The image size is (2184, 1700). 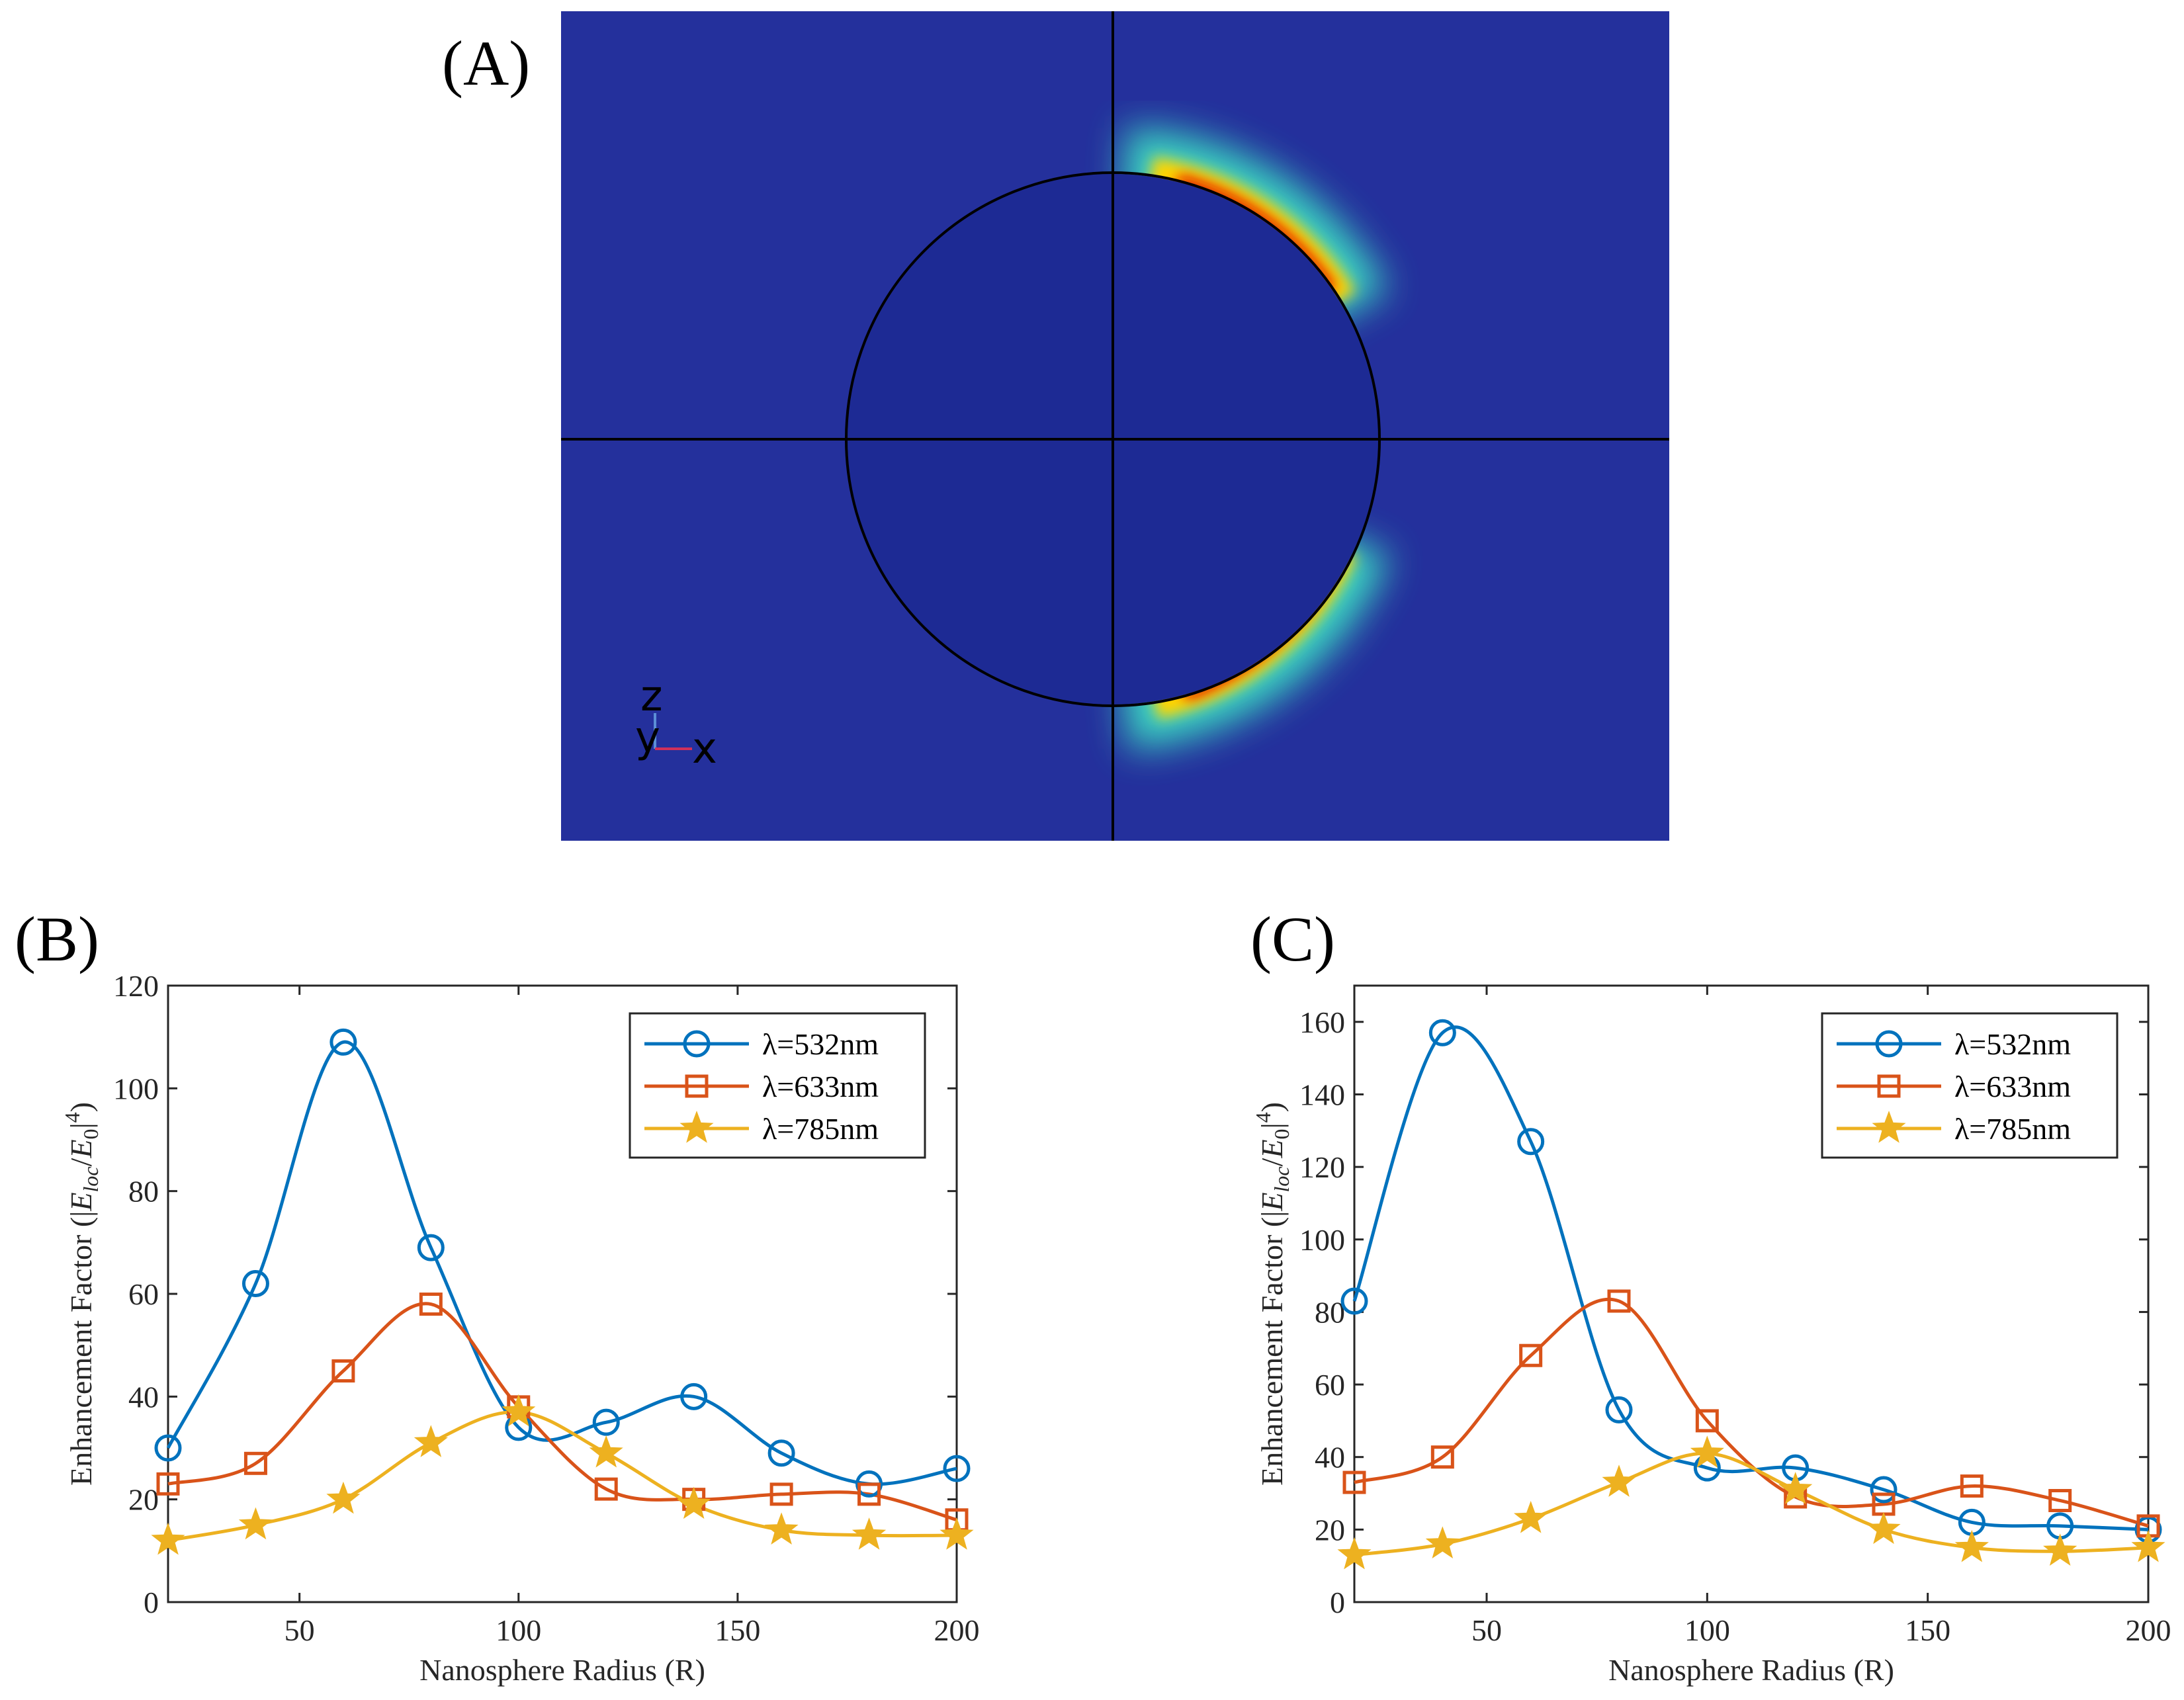 I want to click on panel-c-legend-label: λ=785nm, so click(x=2013, y=1129).